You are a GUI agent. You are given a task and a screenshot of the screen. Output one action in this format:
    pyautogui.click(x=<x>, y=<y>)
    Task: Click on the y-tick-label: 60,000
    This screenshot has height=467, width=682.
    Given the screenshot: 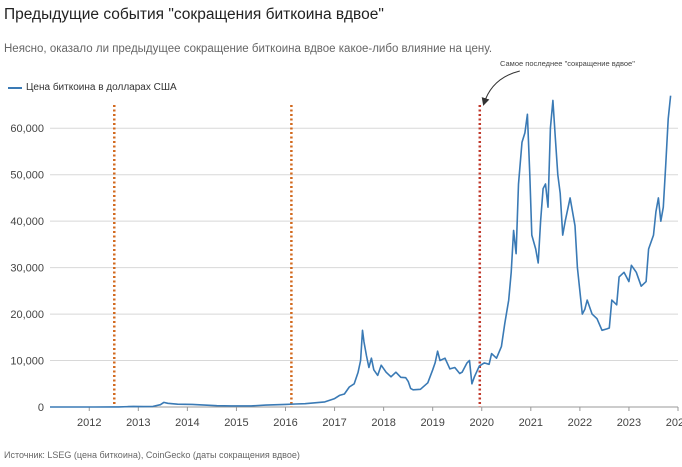 What is the action you would take?
    pyautogui.click(x=27, y=129)
    